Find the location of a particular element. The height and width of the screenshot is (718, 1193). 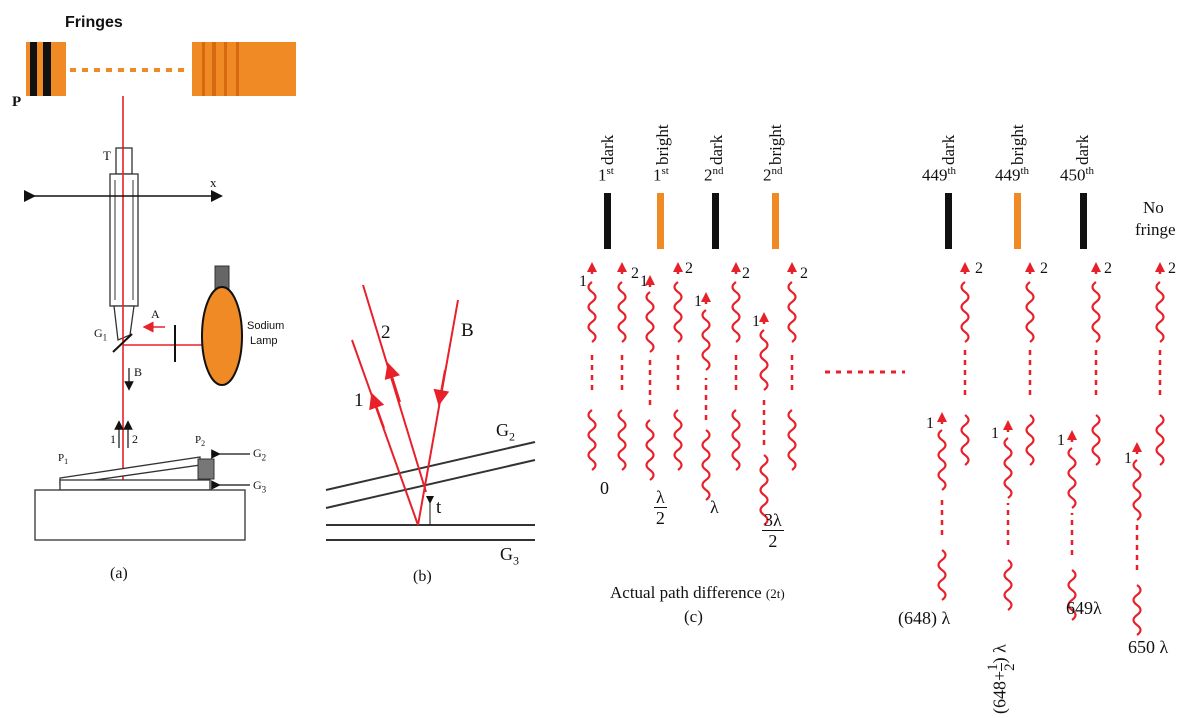

plate-g2-top is located at coordinates (430, 466).